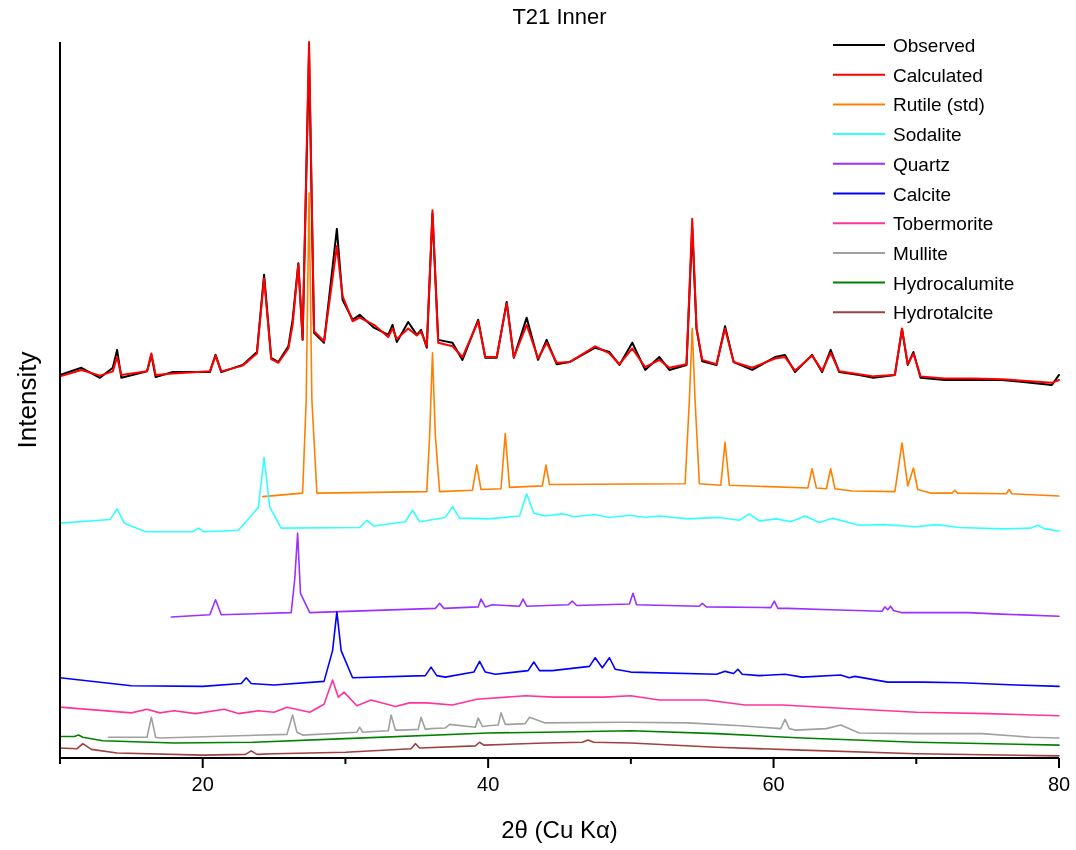  I want to click on legend-label: Hydrotalcite, so click(943, 313).